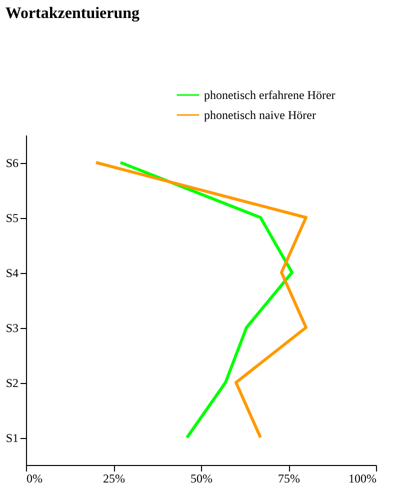  Describe the element at coordinates (12, 218) in the screenshot. I see `y-tick-label: S5` at that location.